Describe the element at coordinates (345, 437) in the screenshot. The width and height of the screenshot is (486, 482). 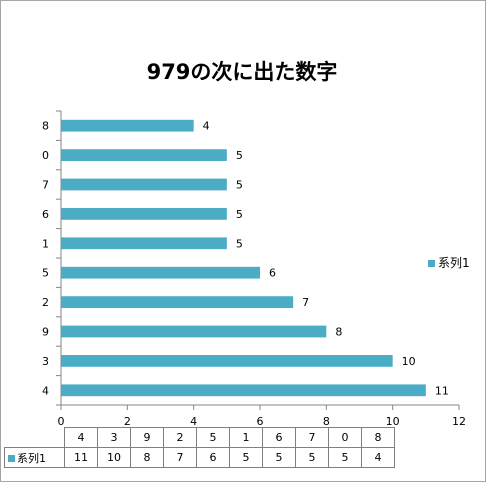
I see `table-category-cell: 0` at that location.